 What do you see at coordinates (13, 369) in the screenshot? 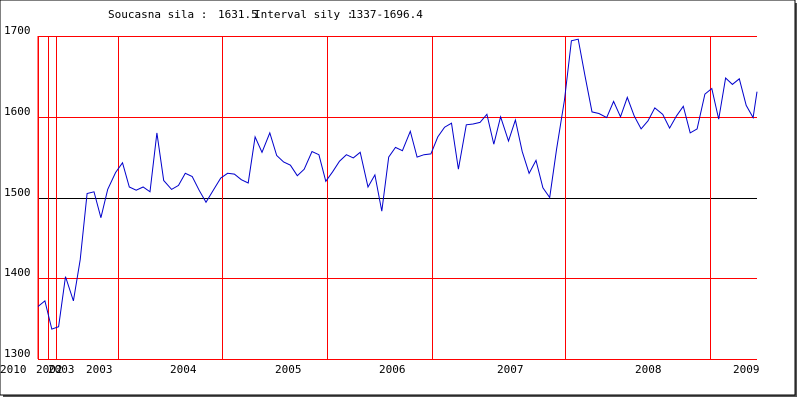
I see `x-tick-label-9: 2010` at bounding box center [13, 369].